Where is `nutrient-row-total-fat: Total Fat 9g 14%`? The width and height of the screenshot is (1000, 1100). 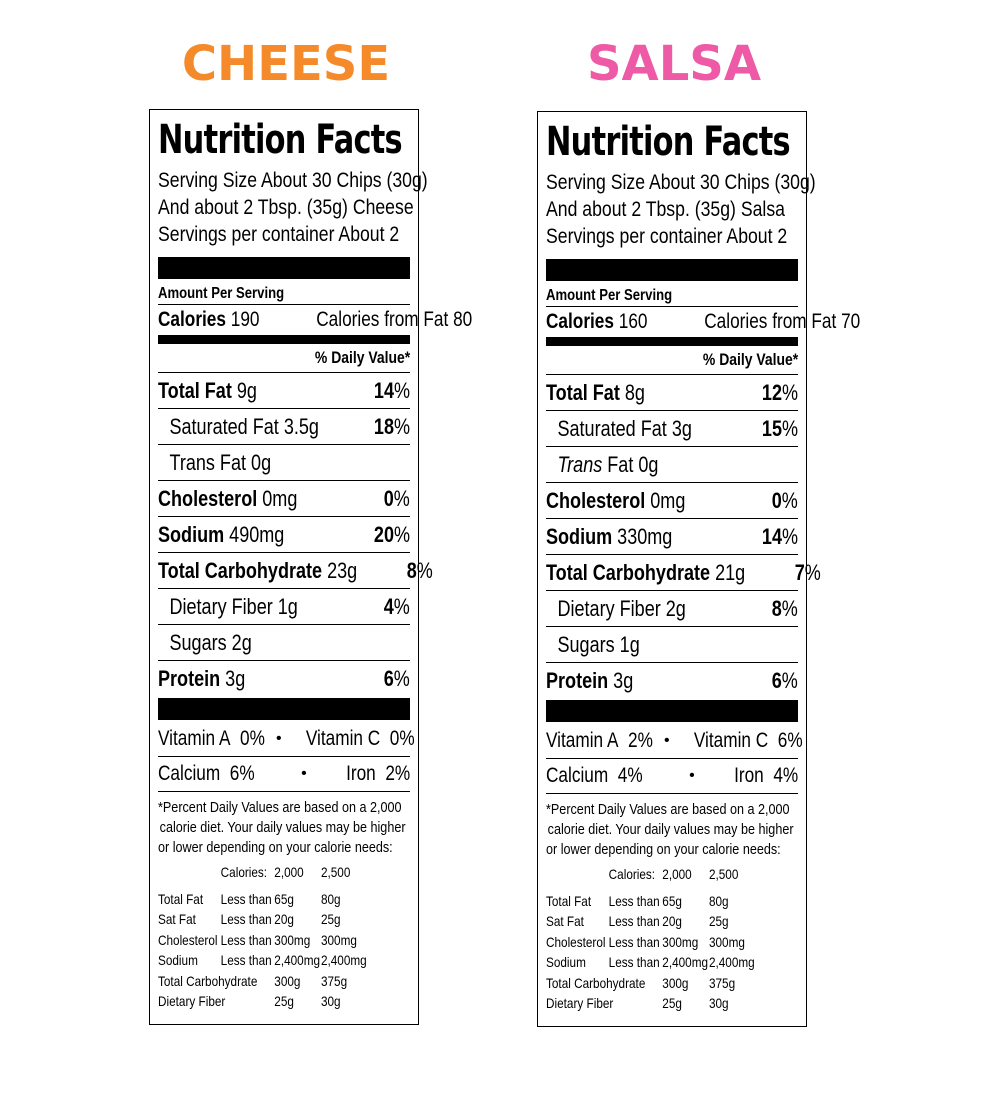 nutrient-row-total-fat: Total Fat 9g 14% is located at coordinates (284, 391).